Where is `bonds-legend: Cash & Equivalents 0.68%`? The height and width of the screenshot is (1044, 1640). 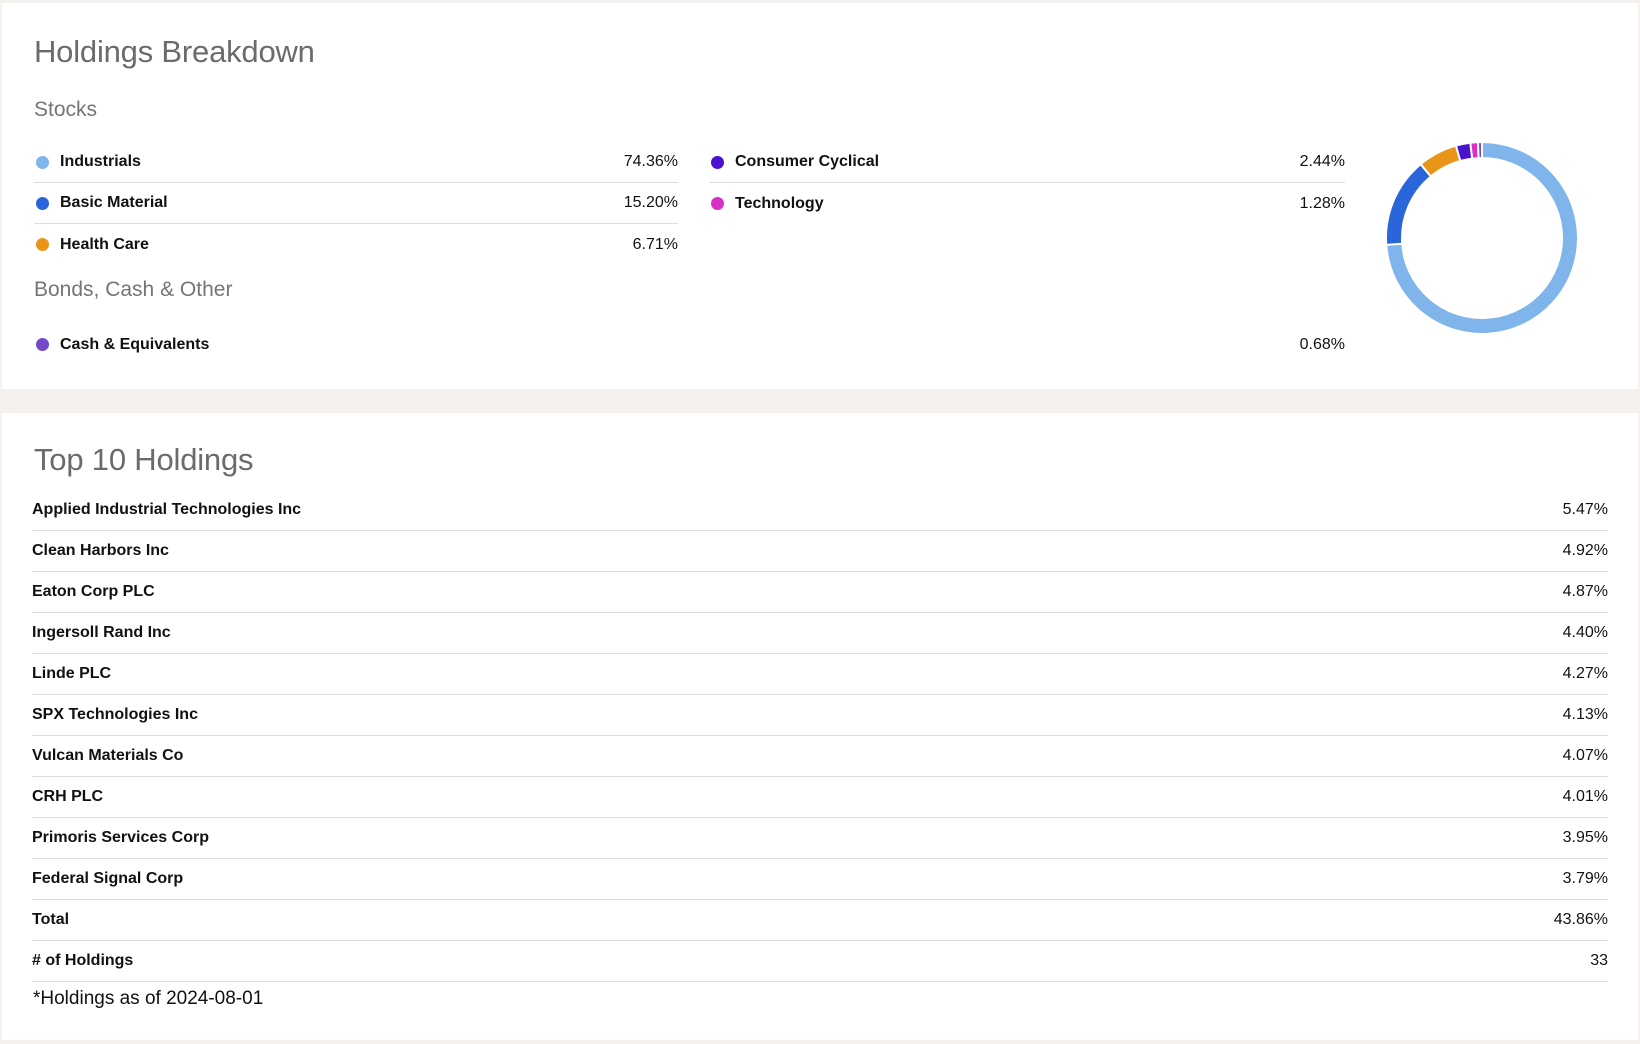
bonds-legend: Cash & Equivalents 0.68% is located at coordinates (689, 344).